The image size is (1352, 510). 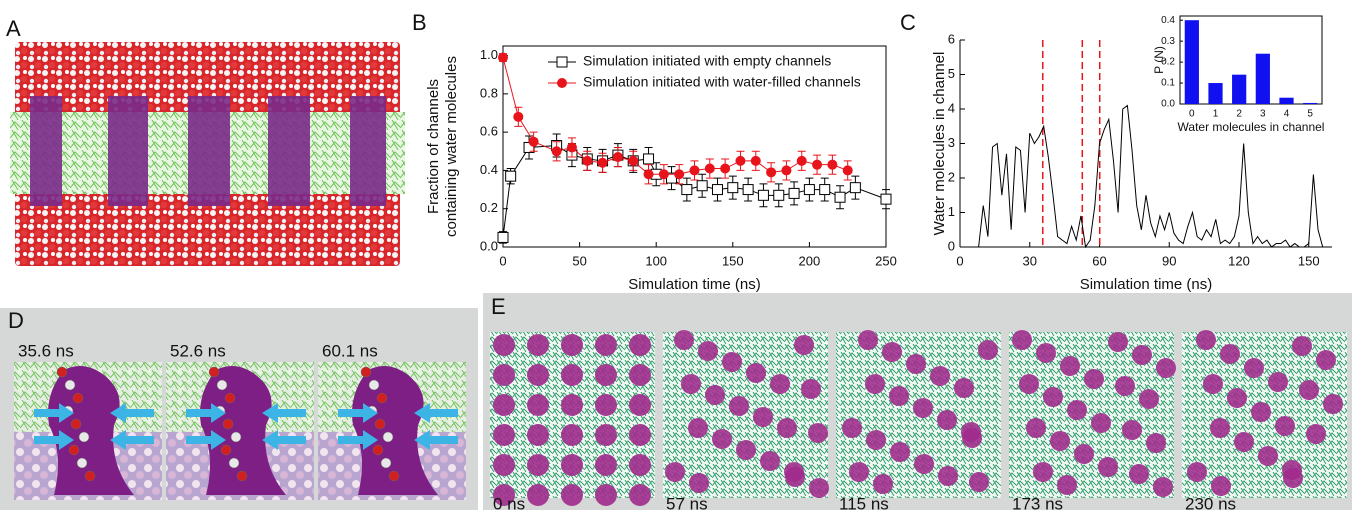 I want to click on x-tick-label: 50, so click(x=579, y=260).